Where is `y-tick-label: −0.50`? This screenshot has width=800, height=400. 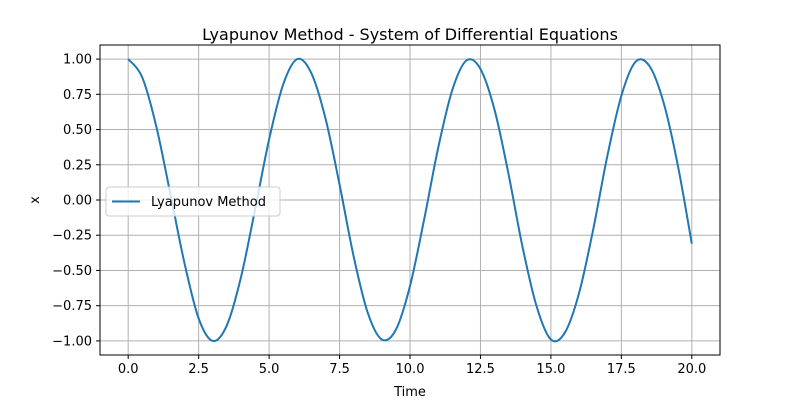
y-tick-label: −0.50 is located at coordinates (72, 271).